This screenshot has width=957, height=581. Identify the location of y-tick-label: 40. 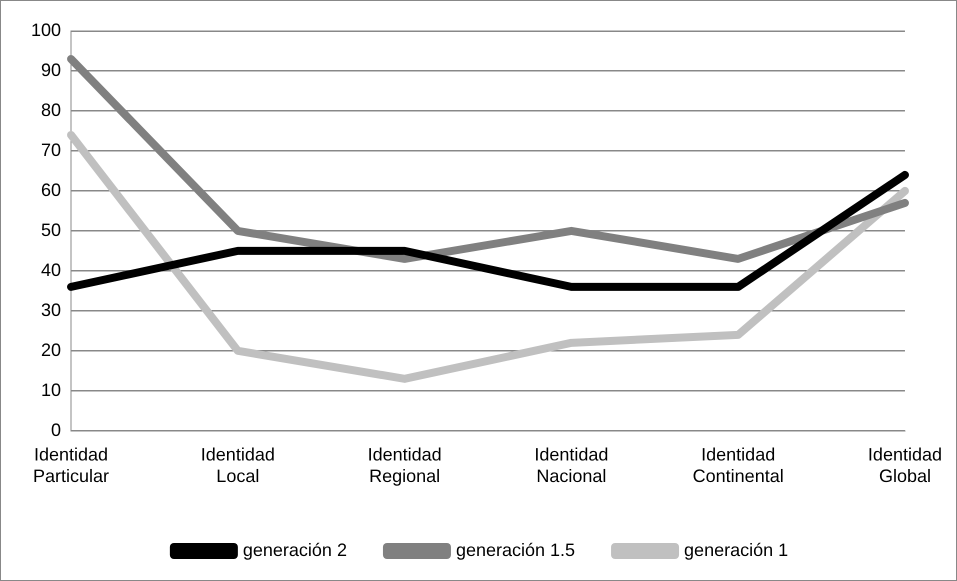
(51, 270).